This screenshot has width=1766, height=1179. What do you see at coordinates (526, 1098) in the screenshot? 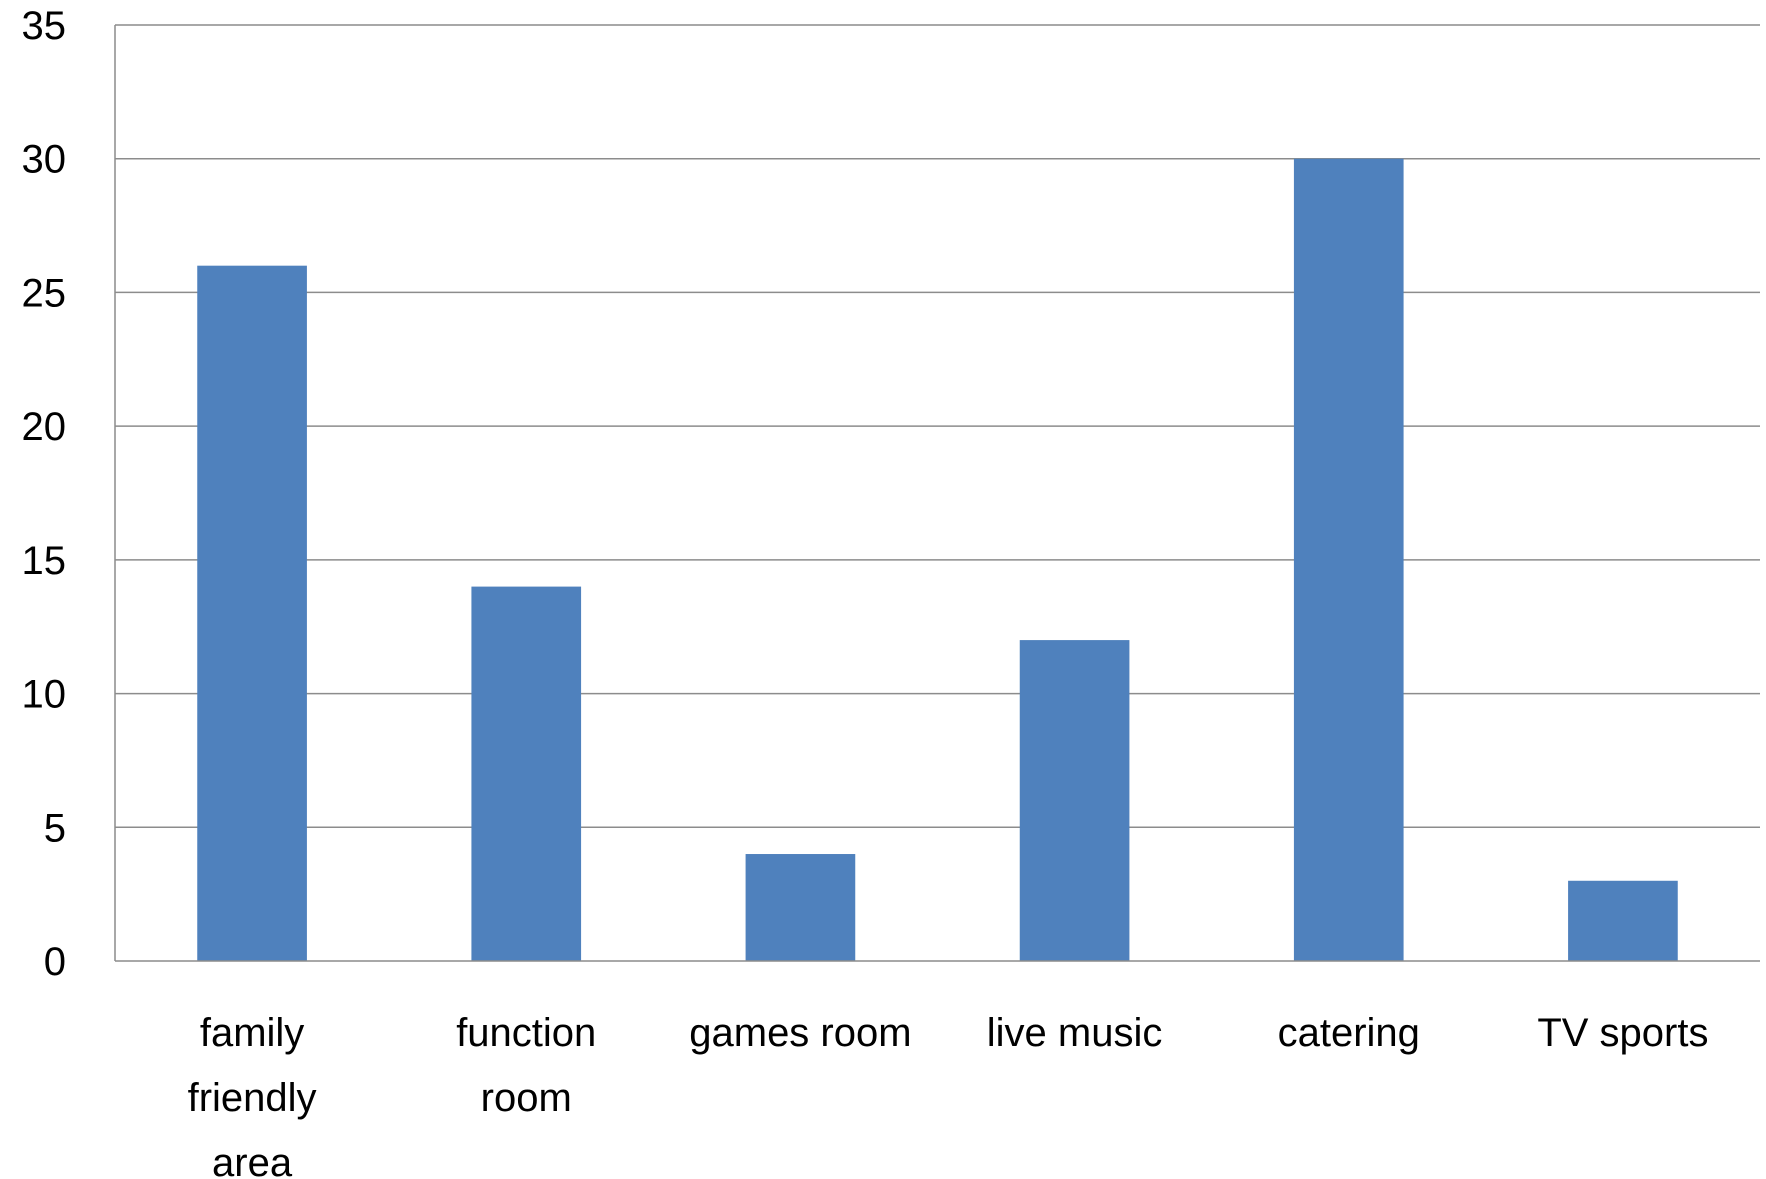
I see `x-category-label-line: room` at bounding box center [526, 1098].